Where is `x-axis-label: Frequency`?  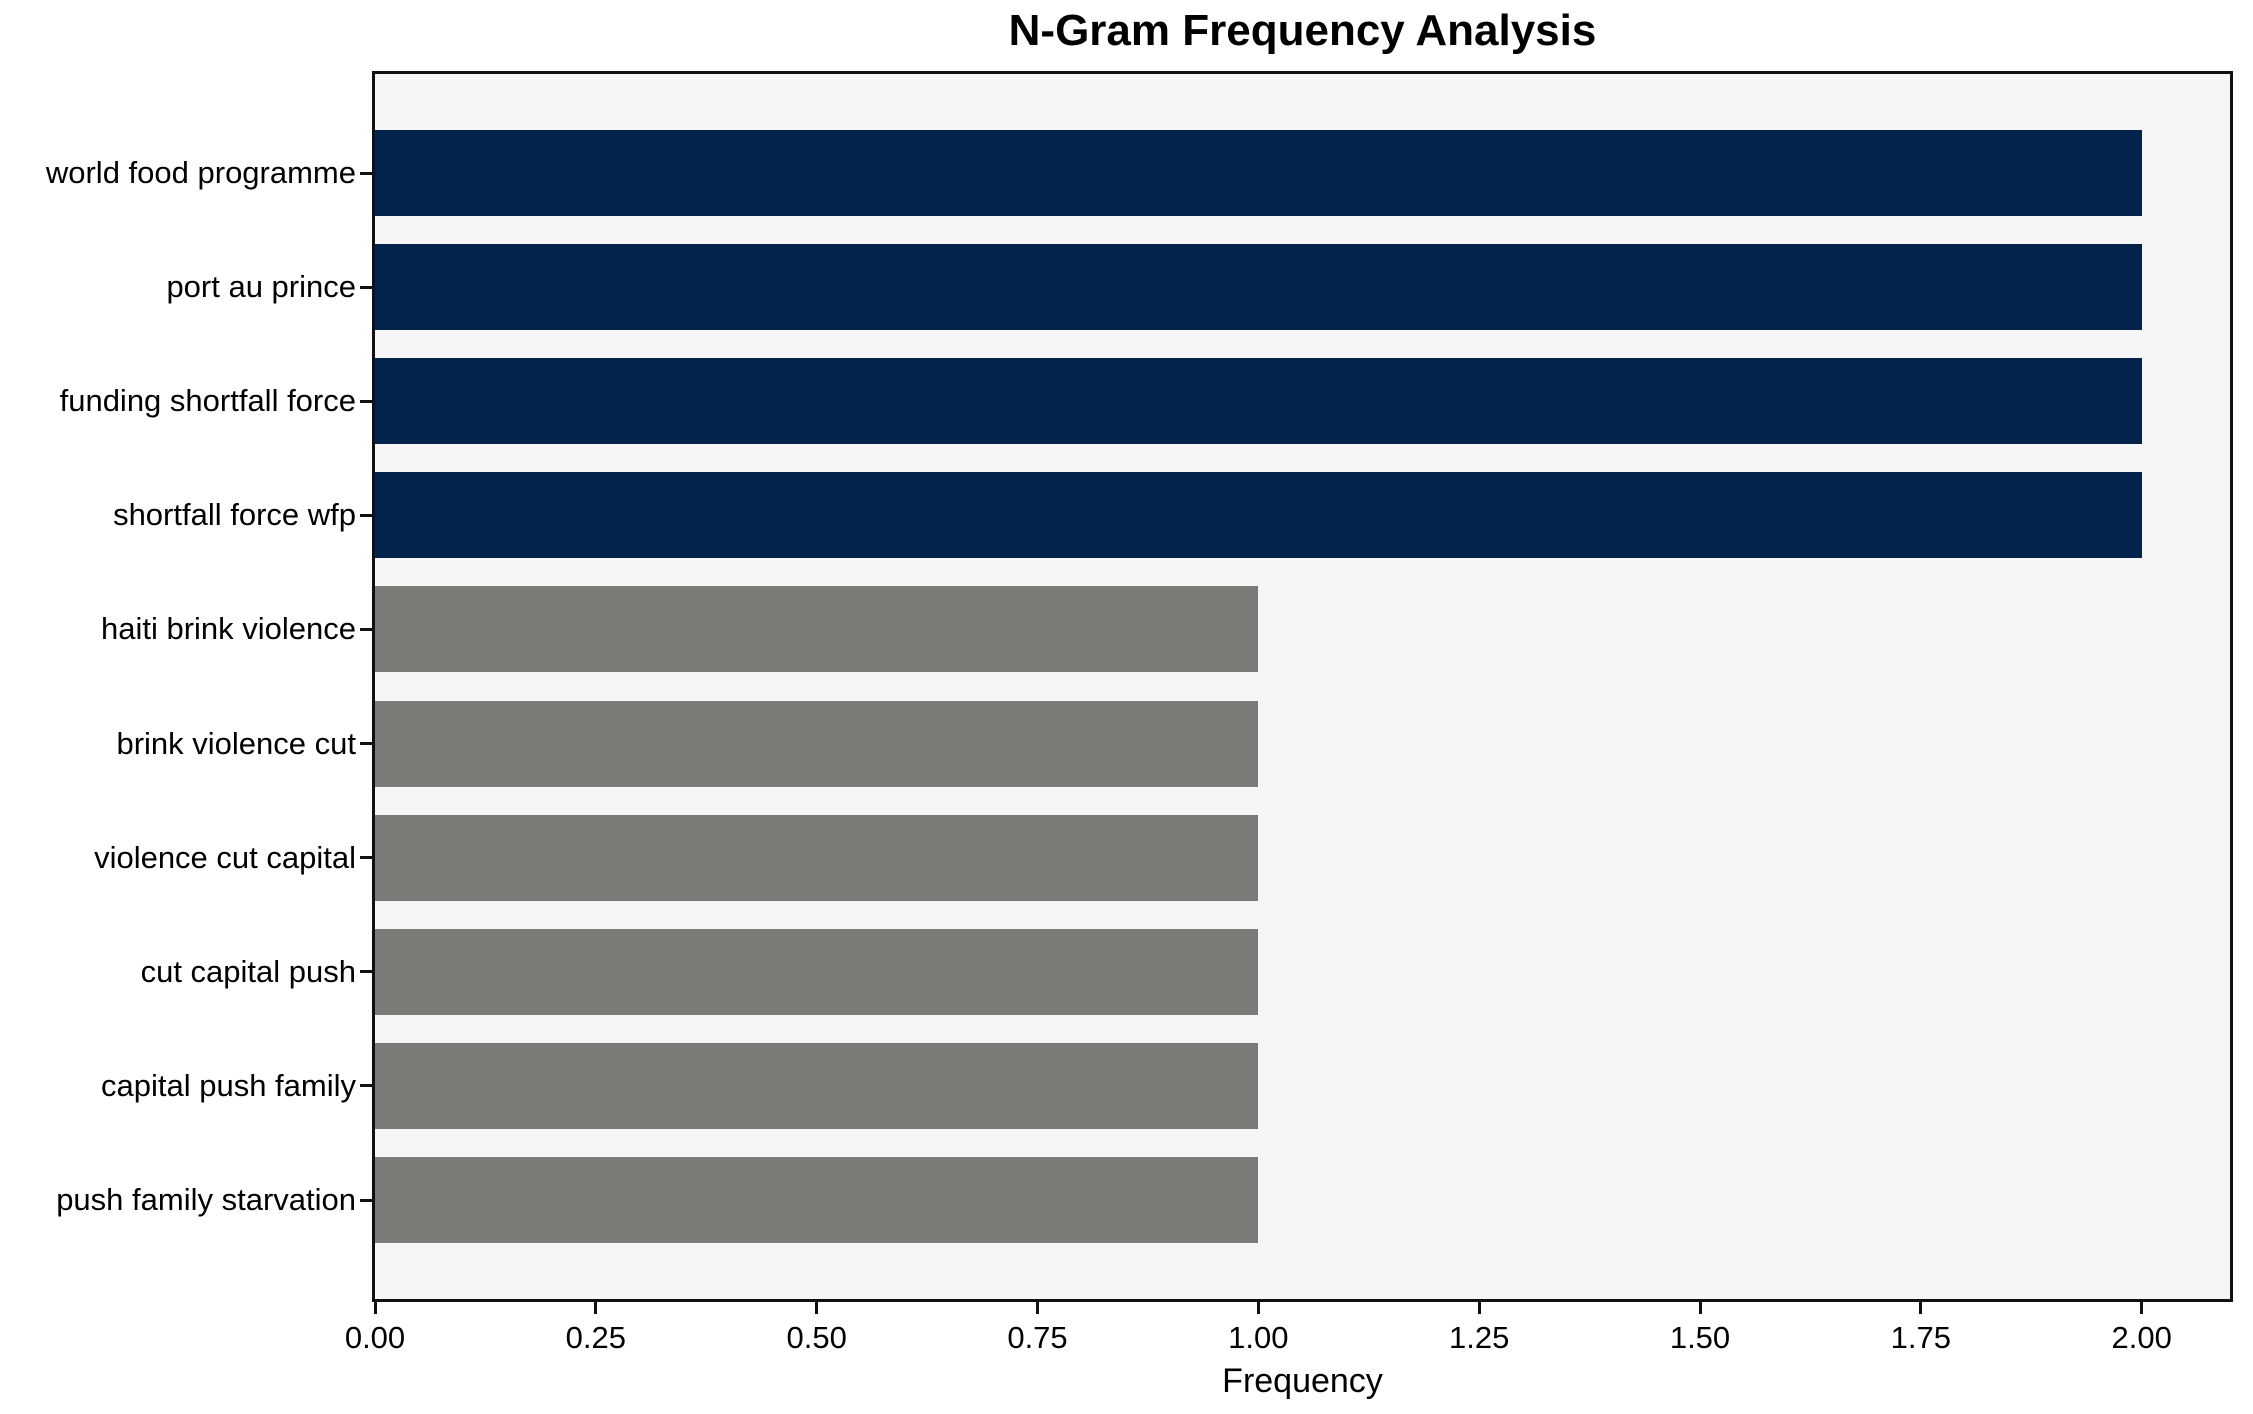 x-axis-label: Frequency is located at coordinates (1302, 1381).